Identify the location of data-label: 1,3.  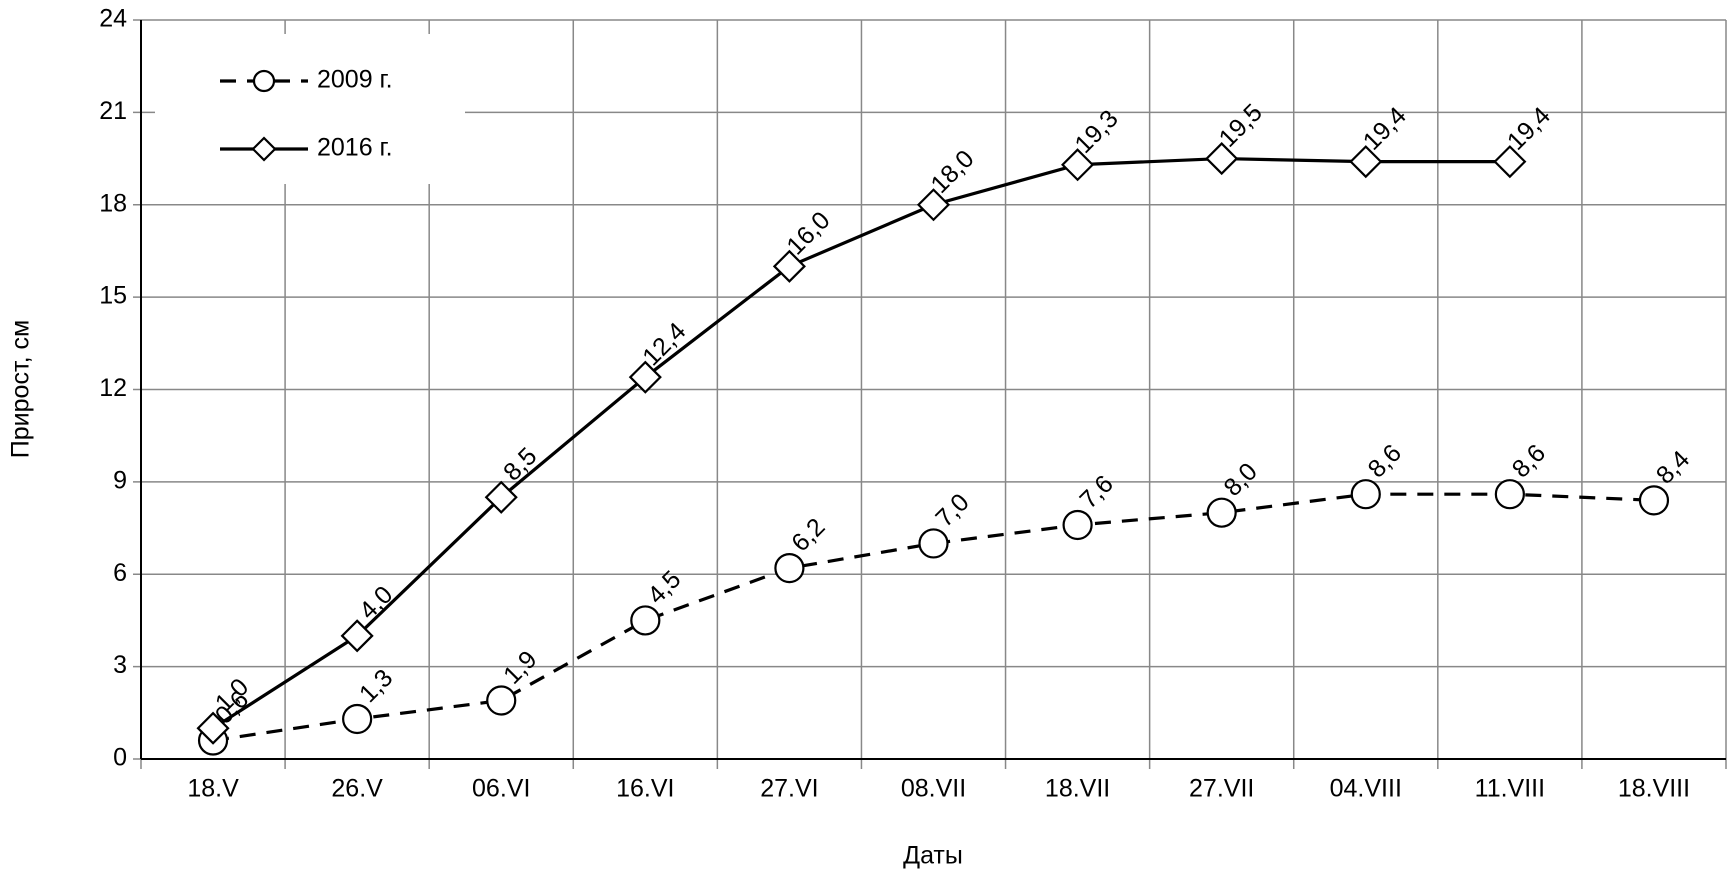
(376, 686).